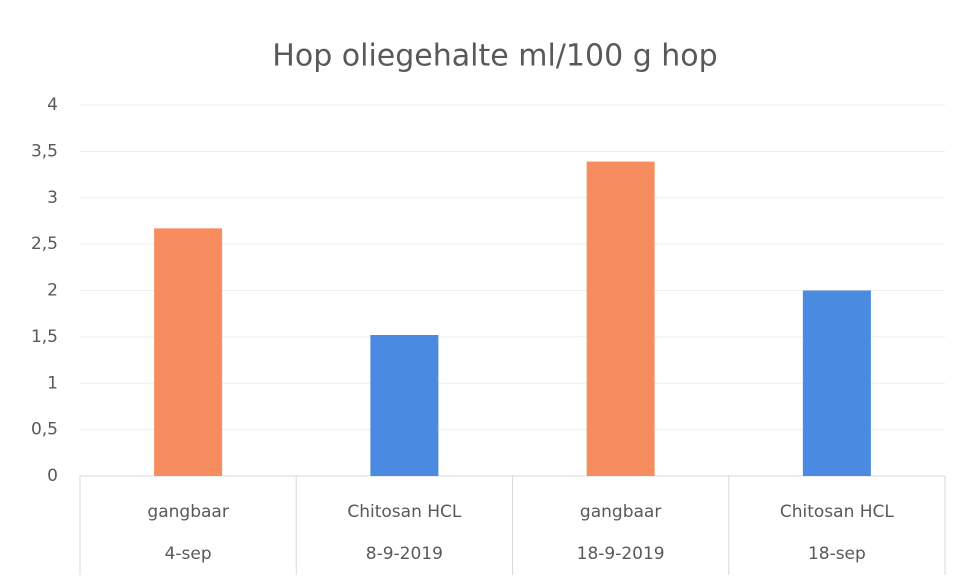  What do you see at coordinates (52, 198) in the screenshot?
I see `y-tick-label: 3` at bounding box center [52, 198].